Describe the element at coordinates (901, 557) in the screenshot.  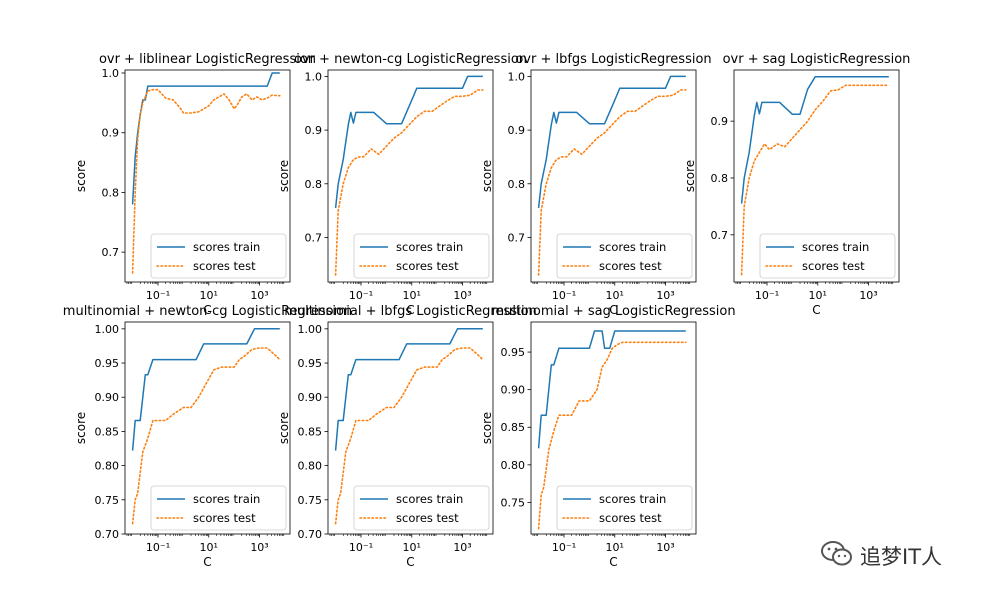
I see `watermark-text: 追梦IT人` at that location.